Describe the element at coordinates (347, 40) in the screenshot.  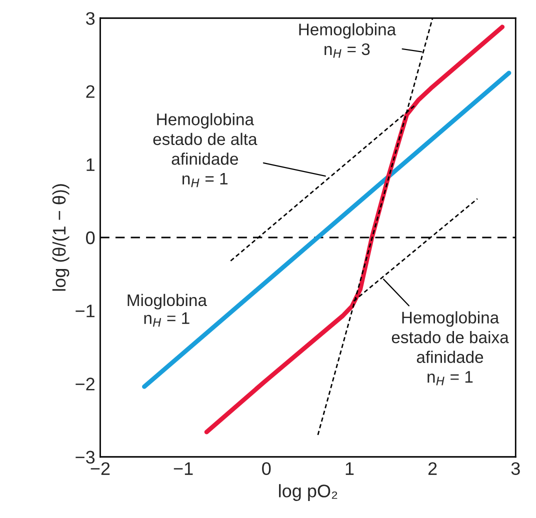
I see `annotation: Hemoglobina n$_{H}$ = 3` at that location.